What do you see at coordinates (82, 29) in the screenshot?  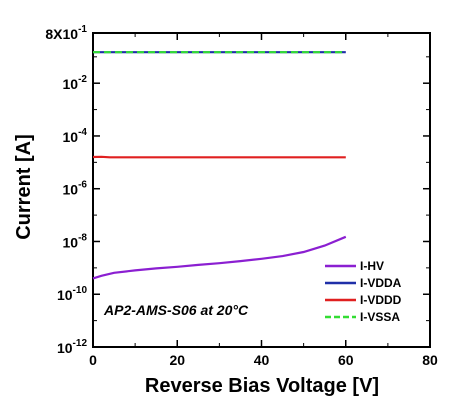 I see `y-tick-exponent: -1` at bounding box center [82, 29].